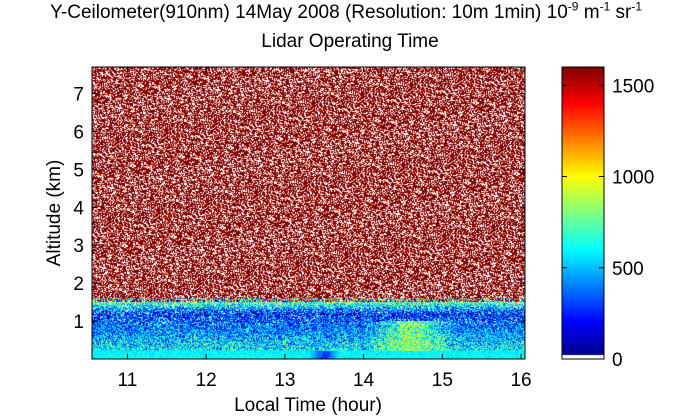  Describe the element at coordinates (78, 170) in the screenshot. I see `y-tick-label: 5` at that location.